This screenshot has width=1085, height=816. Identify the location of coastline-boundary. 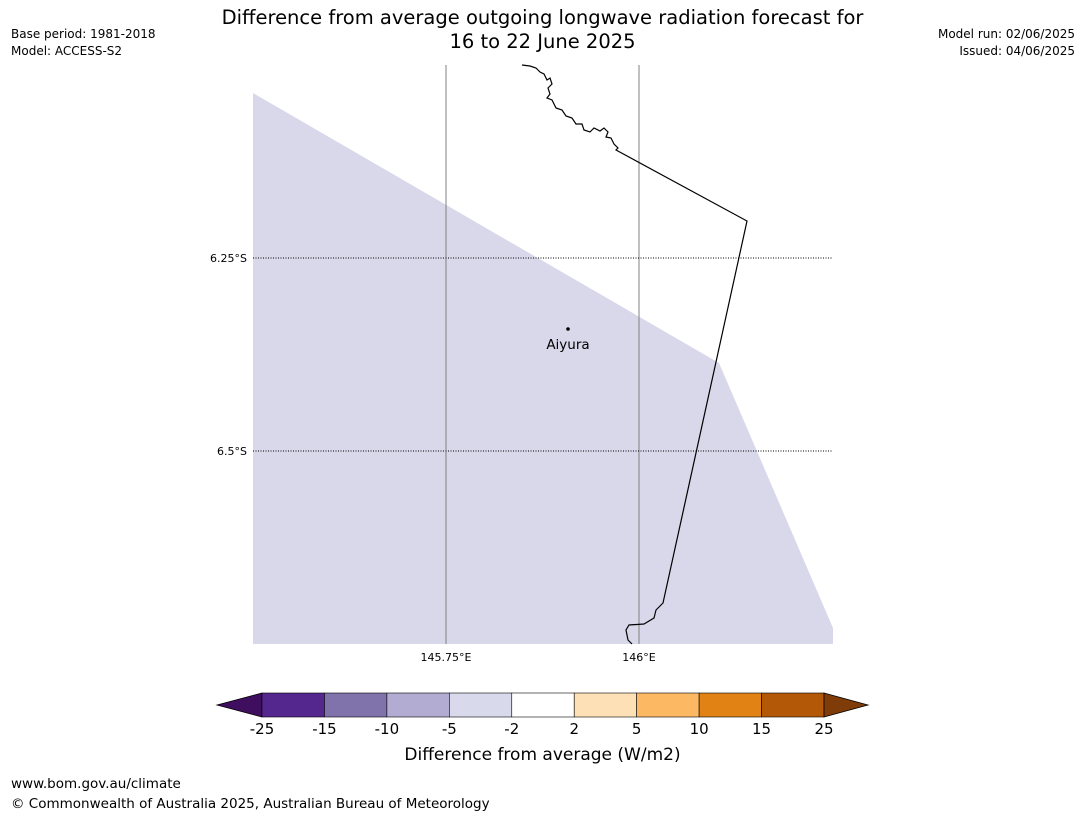
(634, 354).